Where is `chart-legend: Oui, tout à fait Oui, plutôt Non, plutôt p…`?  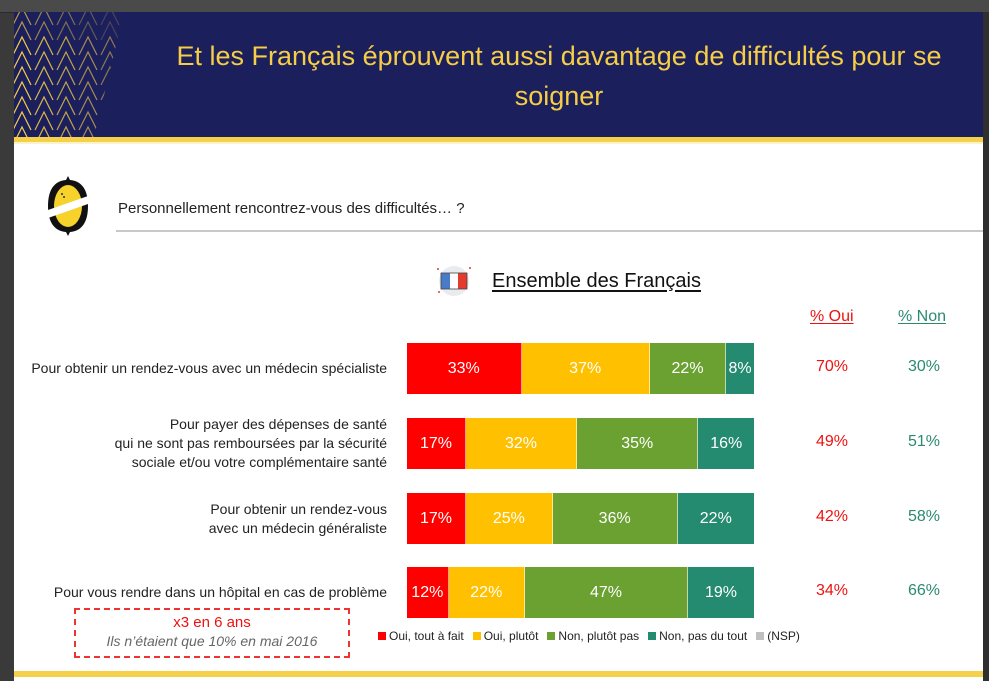 chart-legend: Oui, tout à fait Oui, plutôt Non, plutôt p… is located at coordinates (589, 636).